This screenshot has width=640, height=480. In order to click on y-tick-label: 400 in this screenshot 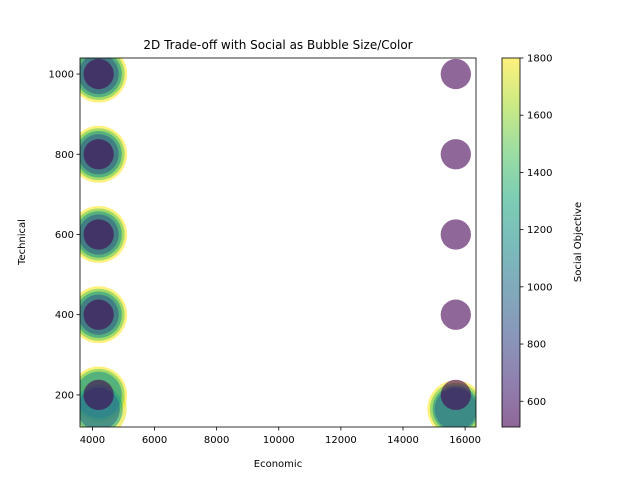, I will do `click(64, 315)`.